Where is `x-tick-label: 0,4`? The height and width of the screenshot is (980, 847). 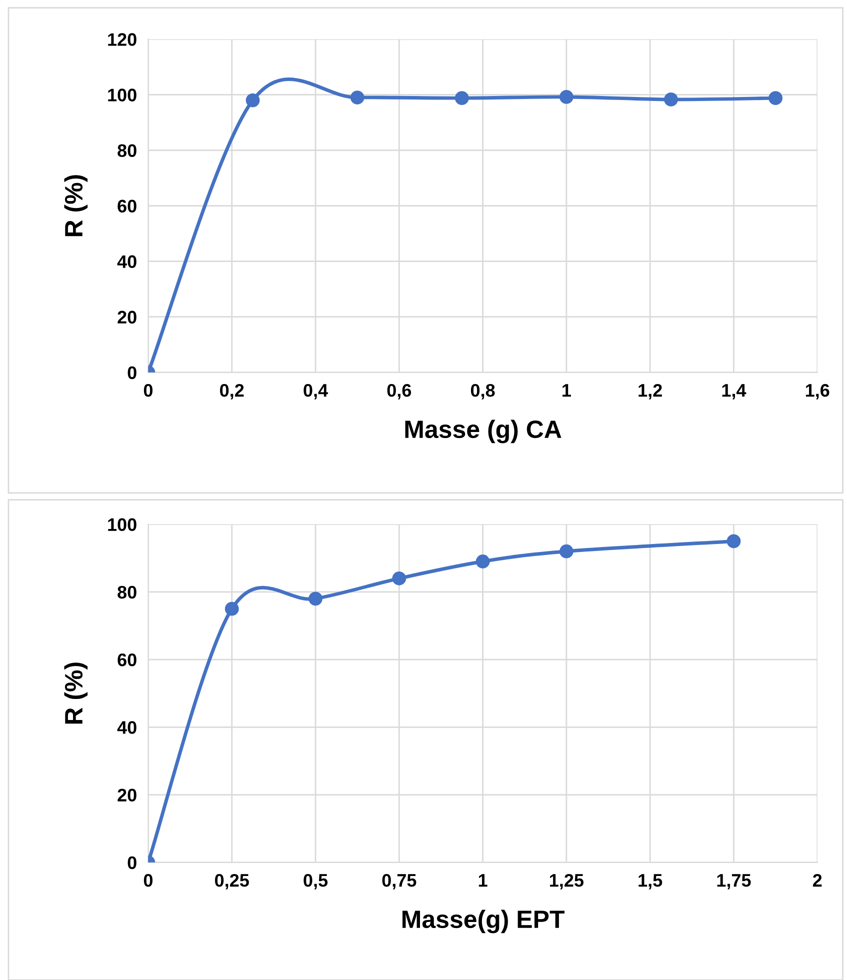
x-tick-label: 0,4 is located at coordinates (316, 392).